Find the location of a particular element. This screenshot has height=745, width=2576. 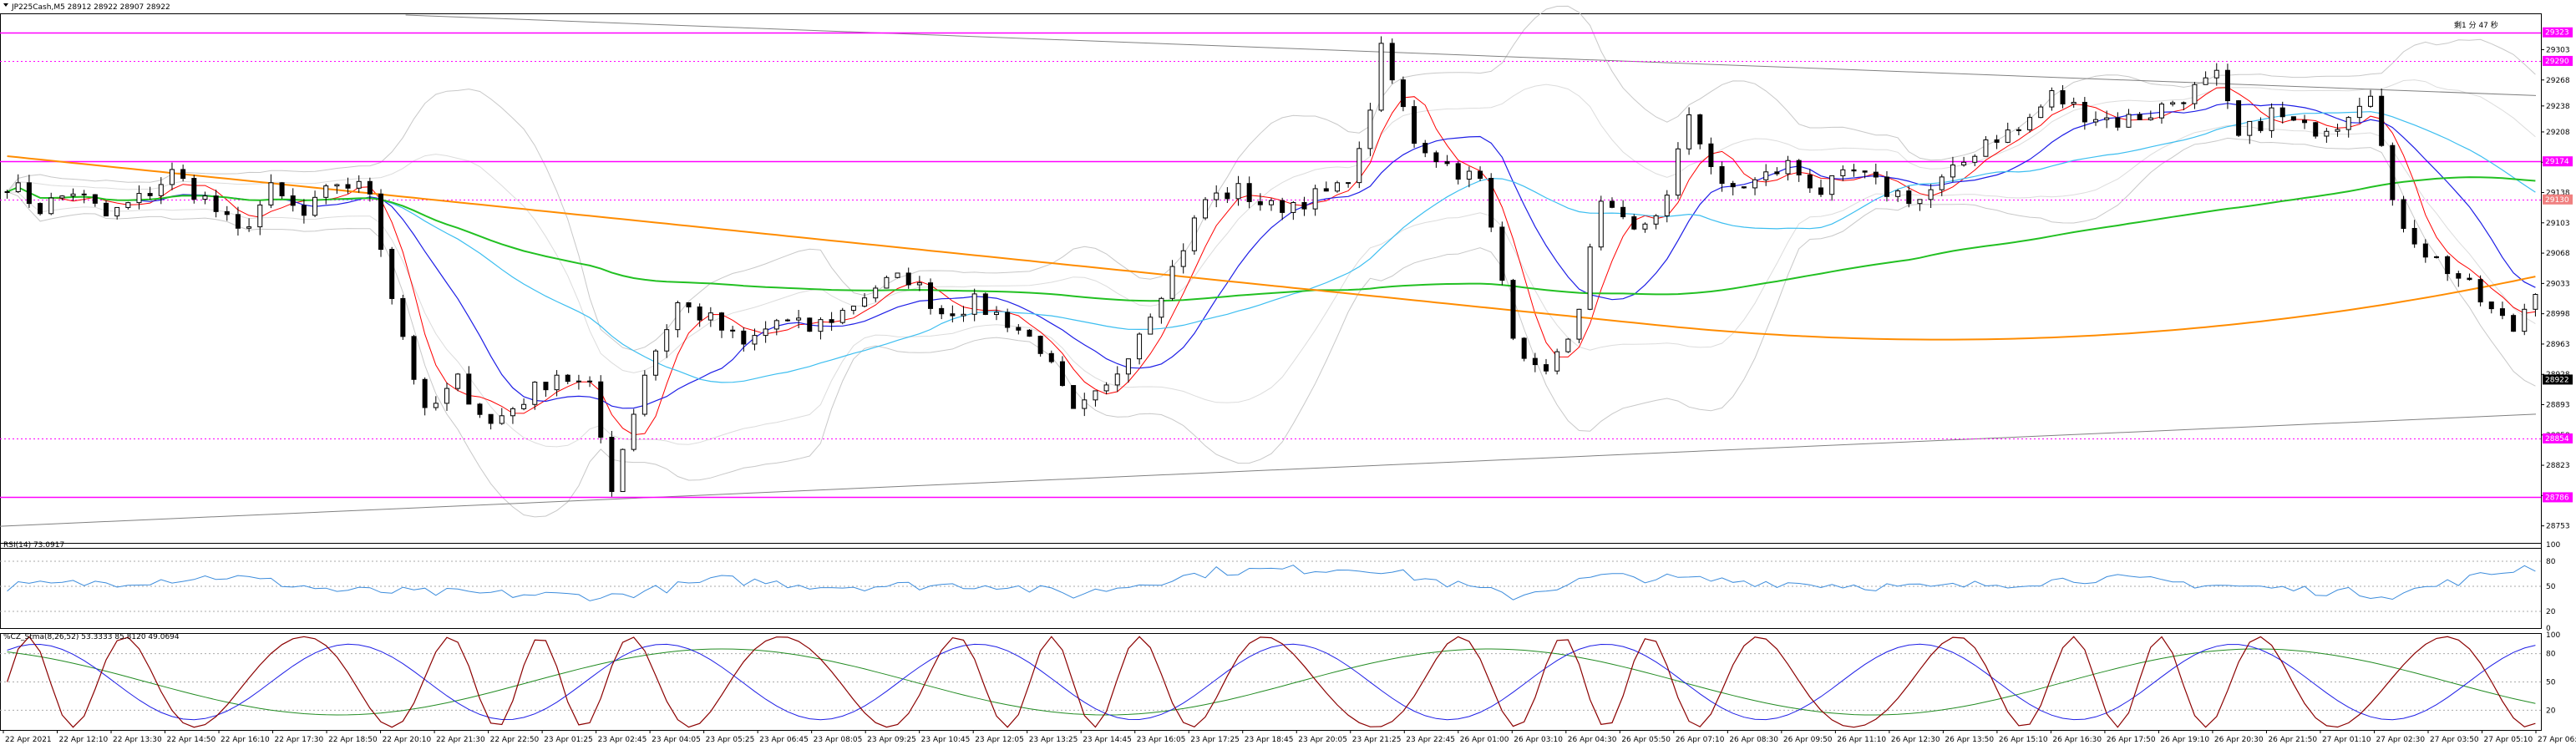

time-tick-label: 26 Apr 08:30 is located at coordinates (1753, 740).